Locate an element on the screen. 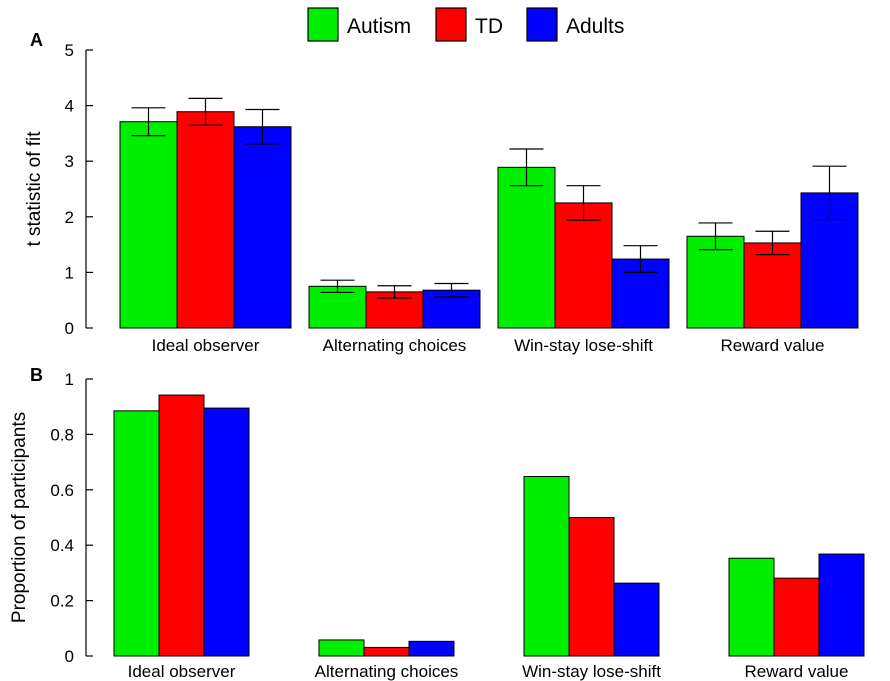 This screenshot has width=890, height=681. legend-swatch-adults is located at coordinates (542, 24).